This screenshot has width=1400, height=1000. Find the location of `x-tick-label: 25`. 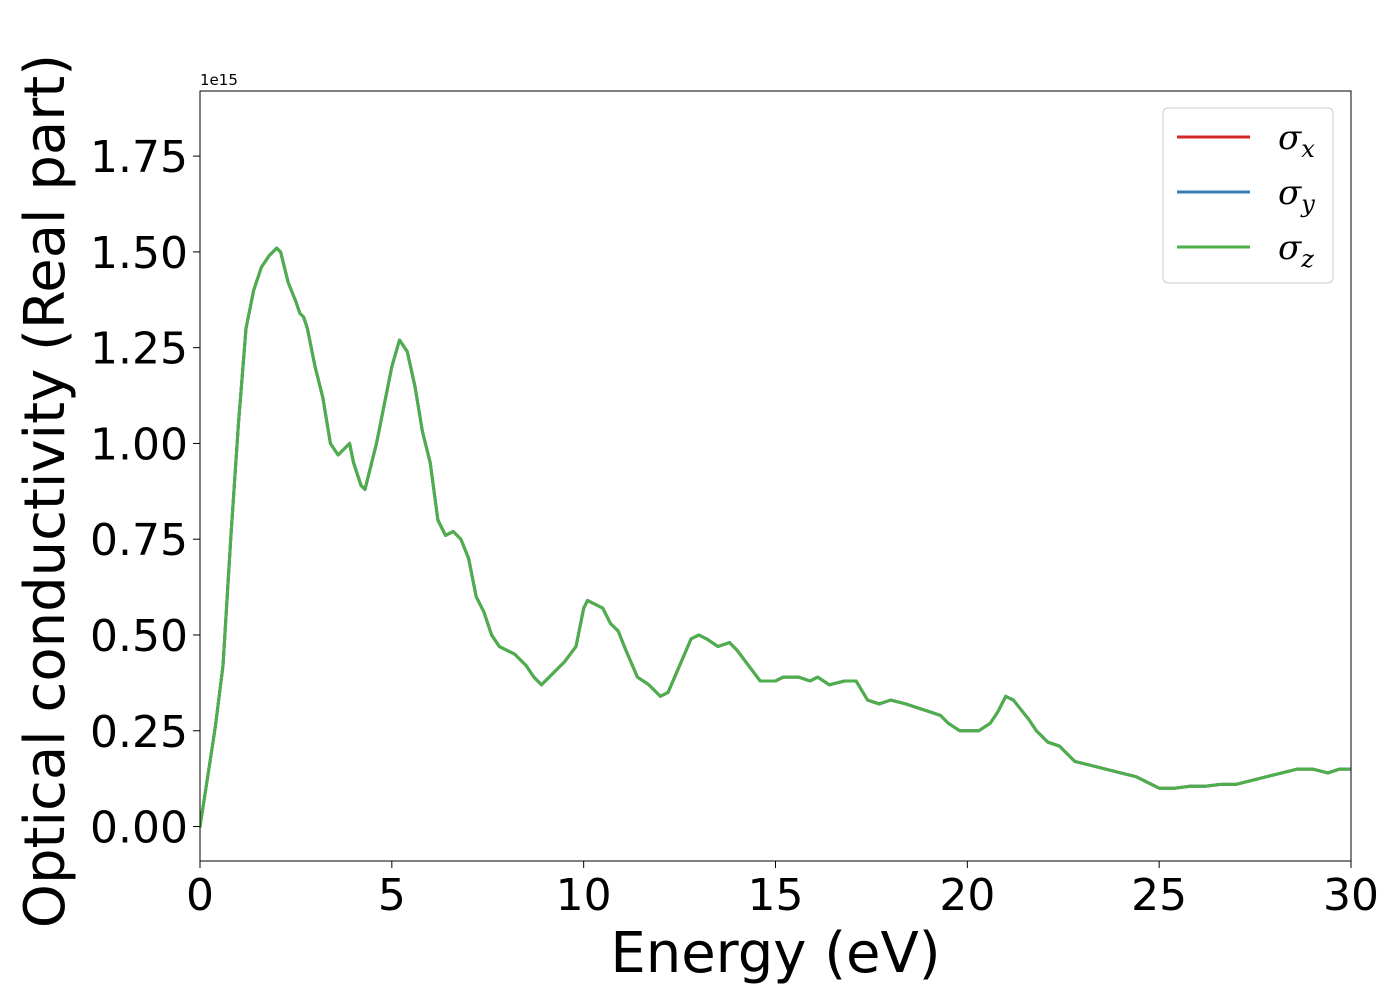

x-tick-label: 25 is located at coordinates (1159, 895).